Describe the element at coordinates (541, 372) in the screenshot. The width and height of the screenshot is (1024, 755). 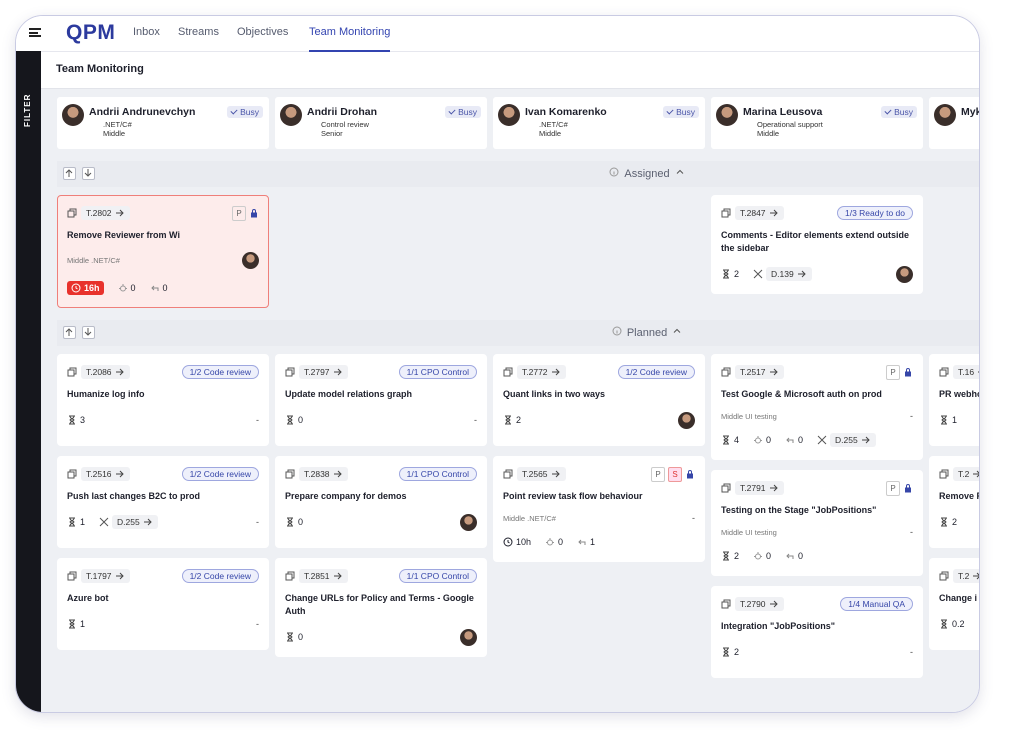
I see `task-id: T.2772` at that location.